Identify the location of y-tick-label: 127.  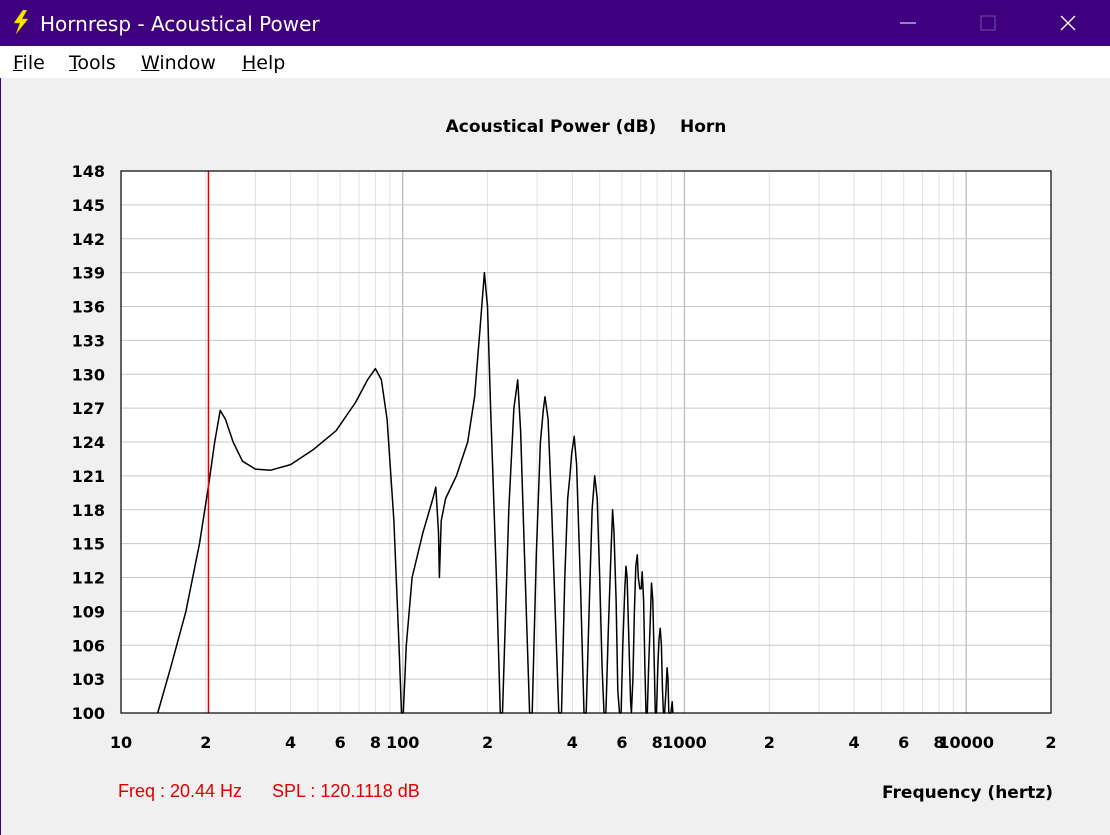
(88, 408).